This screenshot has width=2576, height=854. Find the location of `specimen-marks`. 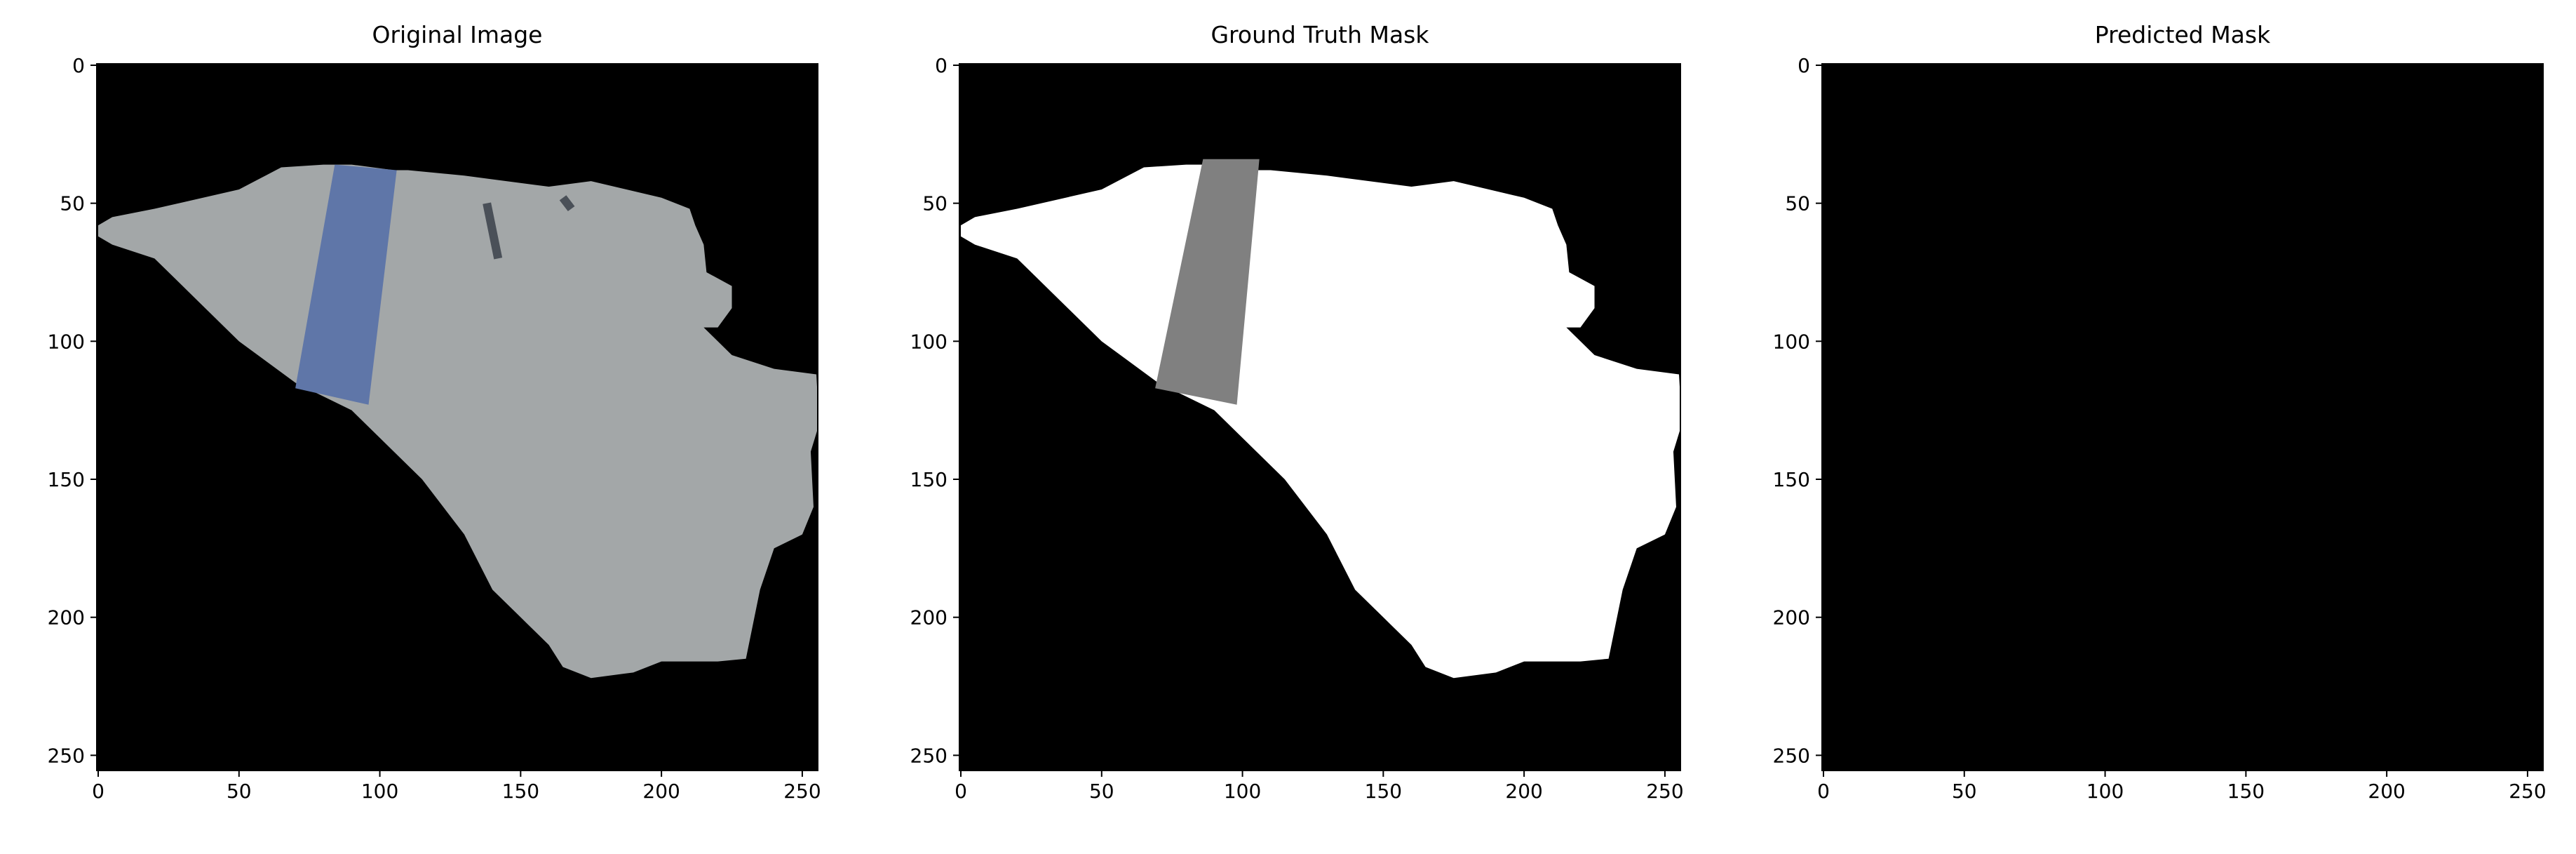

specimen-marks is located at coordinates (529, 227).